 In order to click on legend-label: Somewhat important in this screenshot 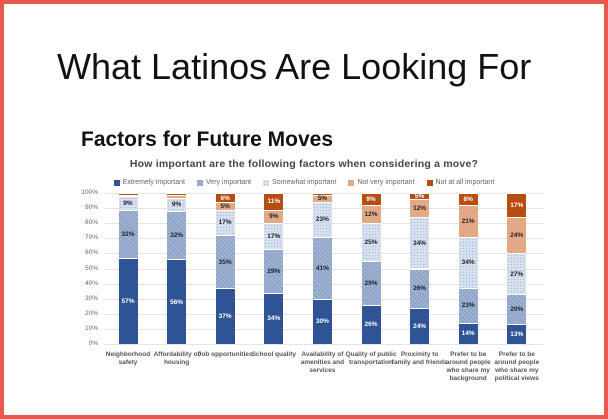, I will do `click(304, 182)`.